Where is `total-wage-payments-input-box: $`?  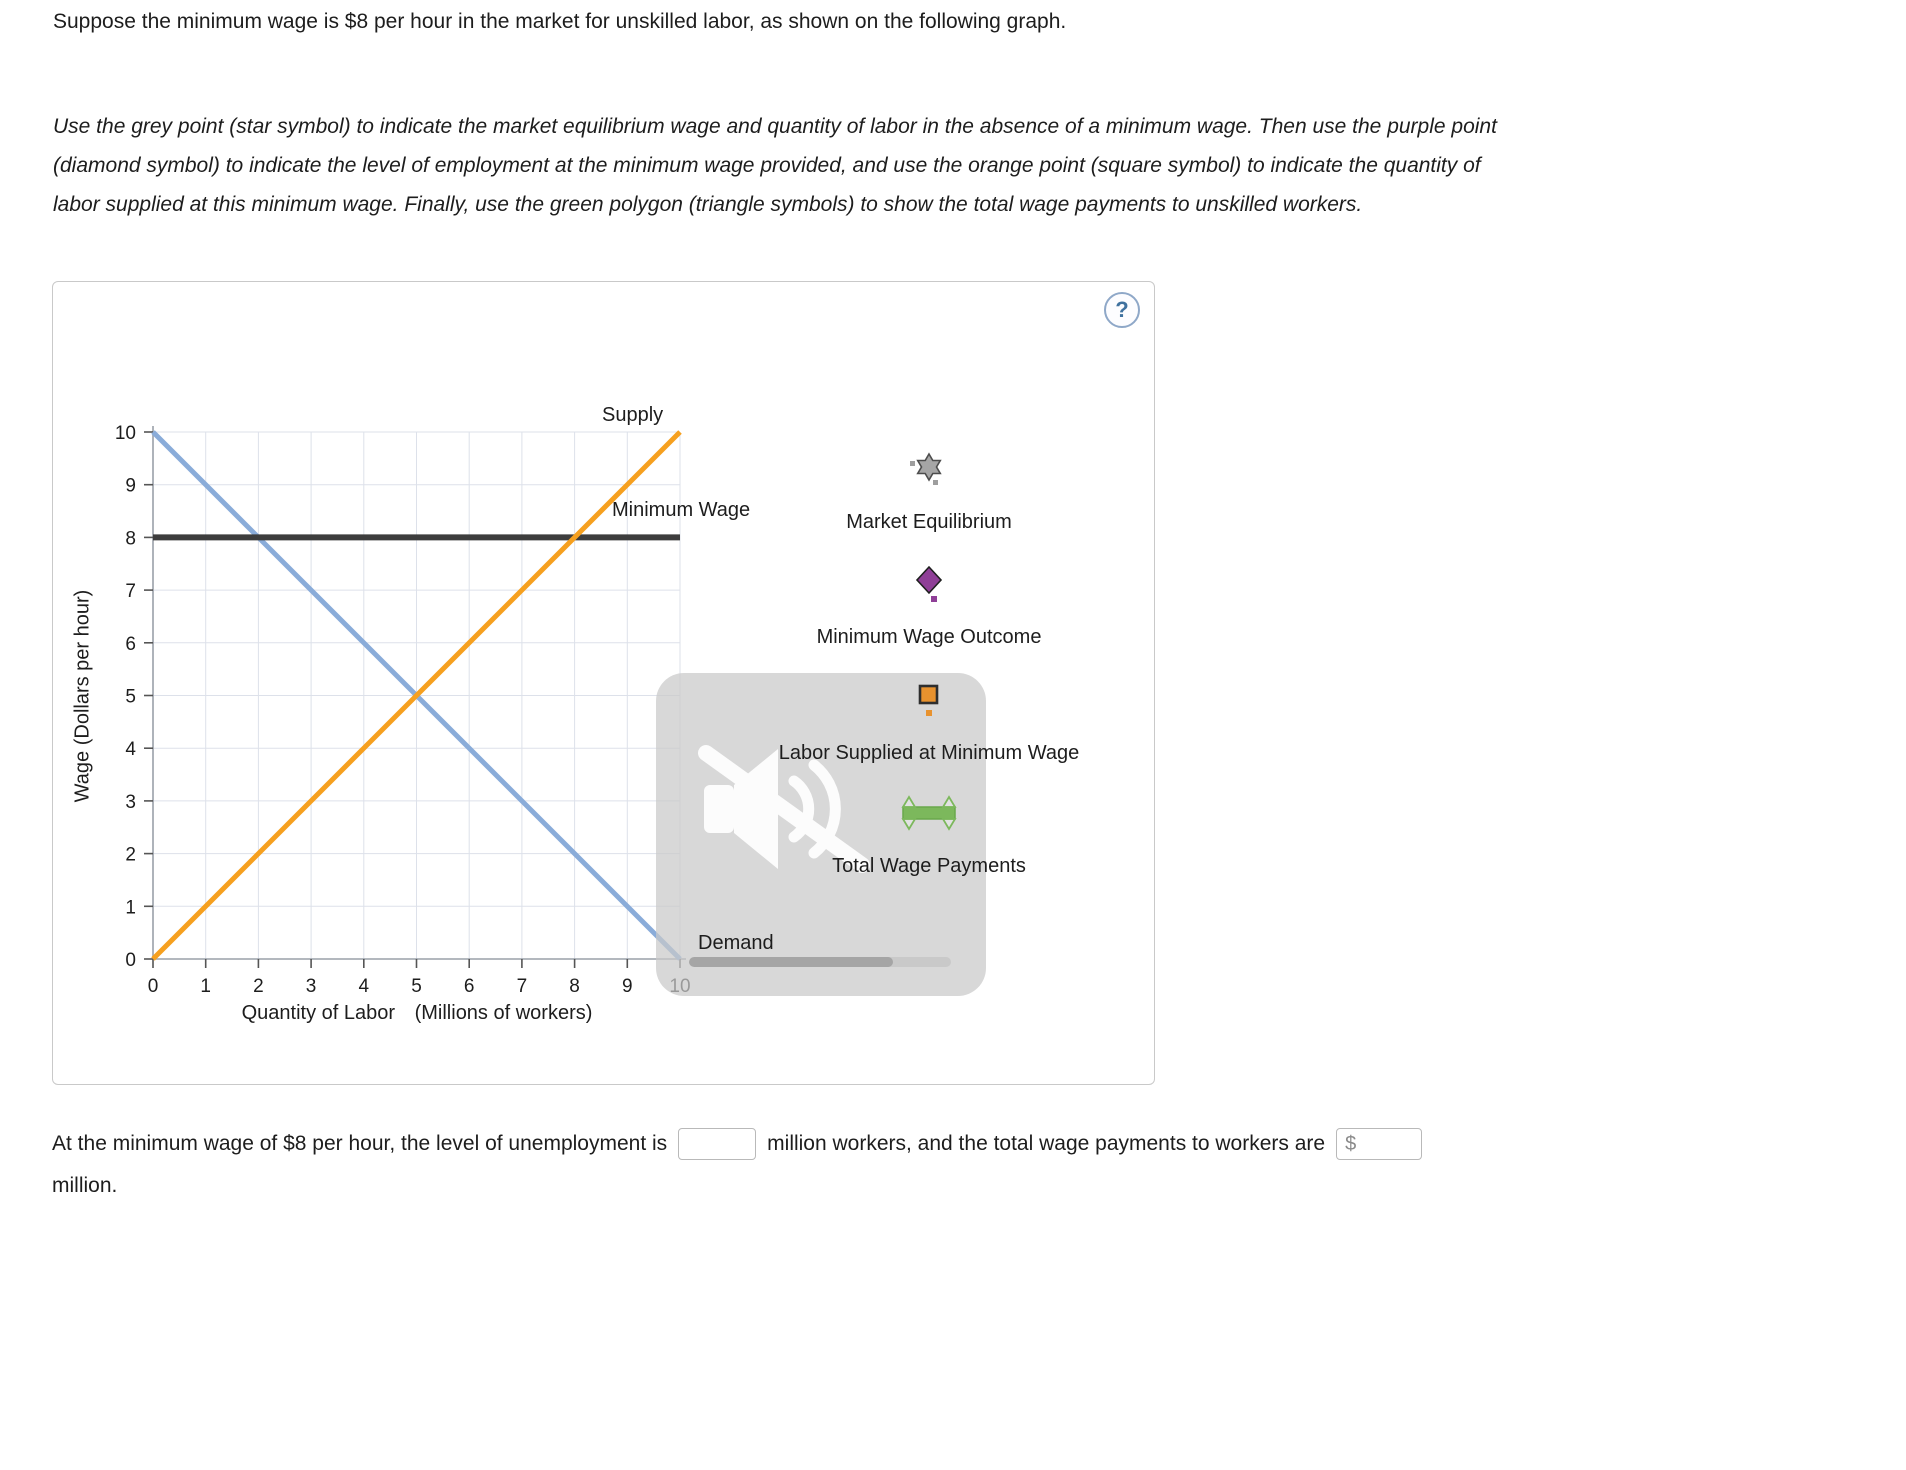 total-wage-payments-input-box: $ is located at coordinates (1379, 1144).